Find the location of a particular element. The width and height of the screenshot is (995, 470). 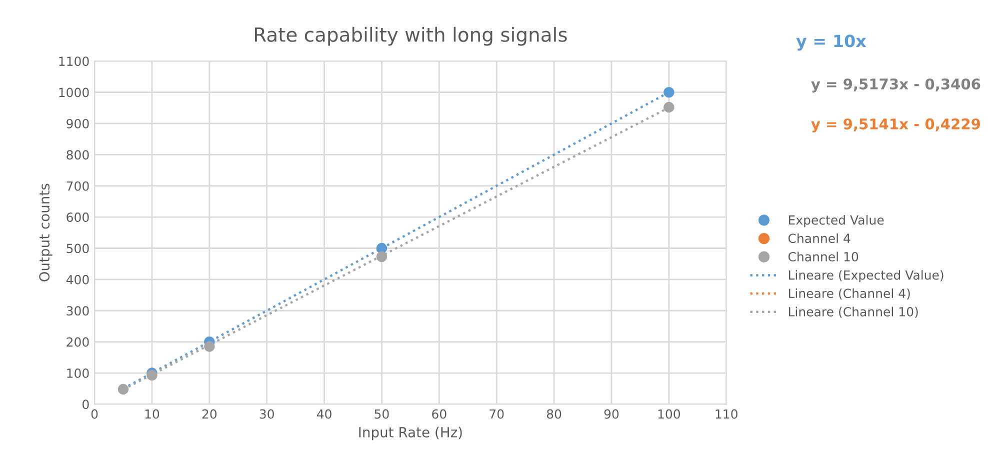

text: y = 9,5173x - 0,3406 is located at coordinates (895, 85).